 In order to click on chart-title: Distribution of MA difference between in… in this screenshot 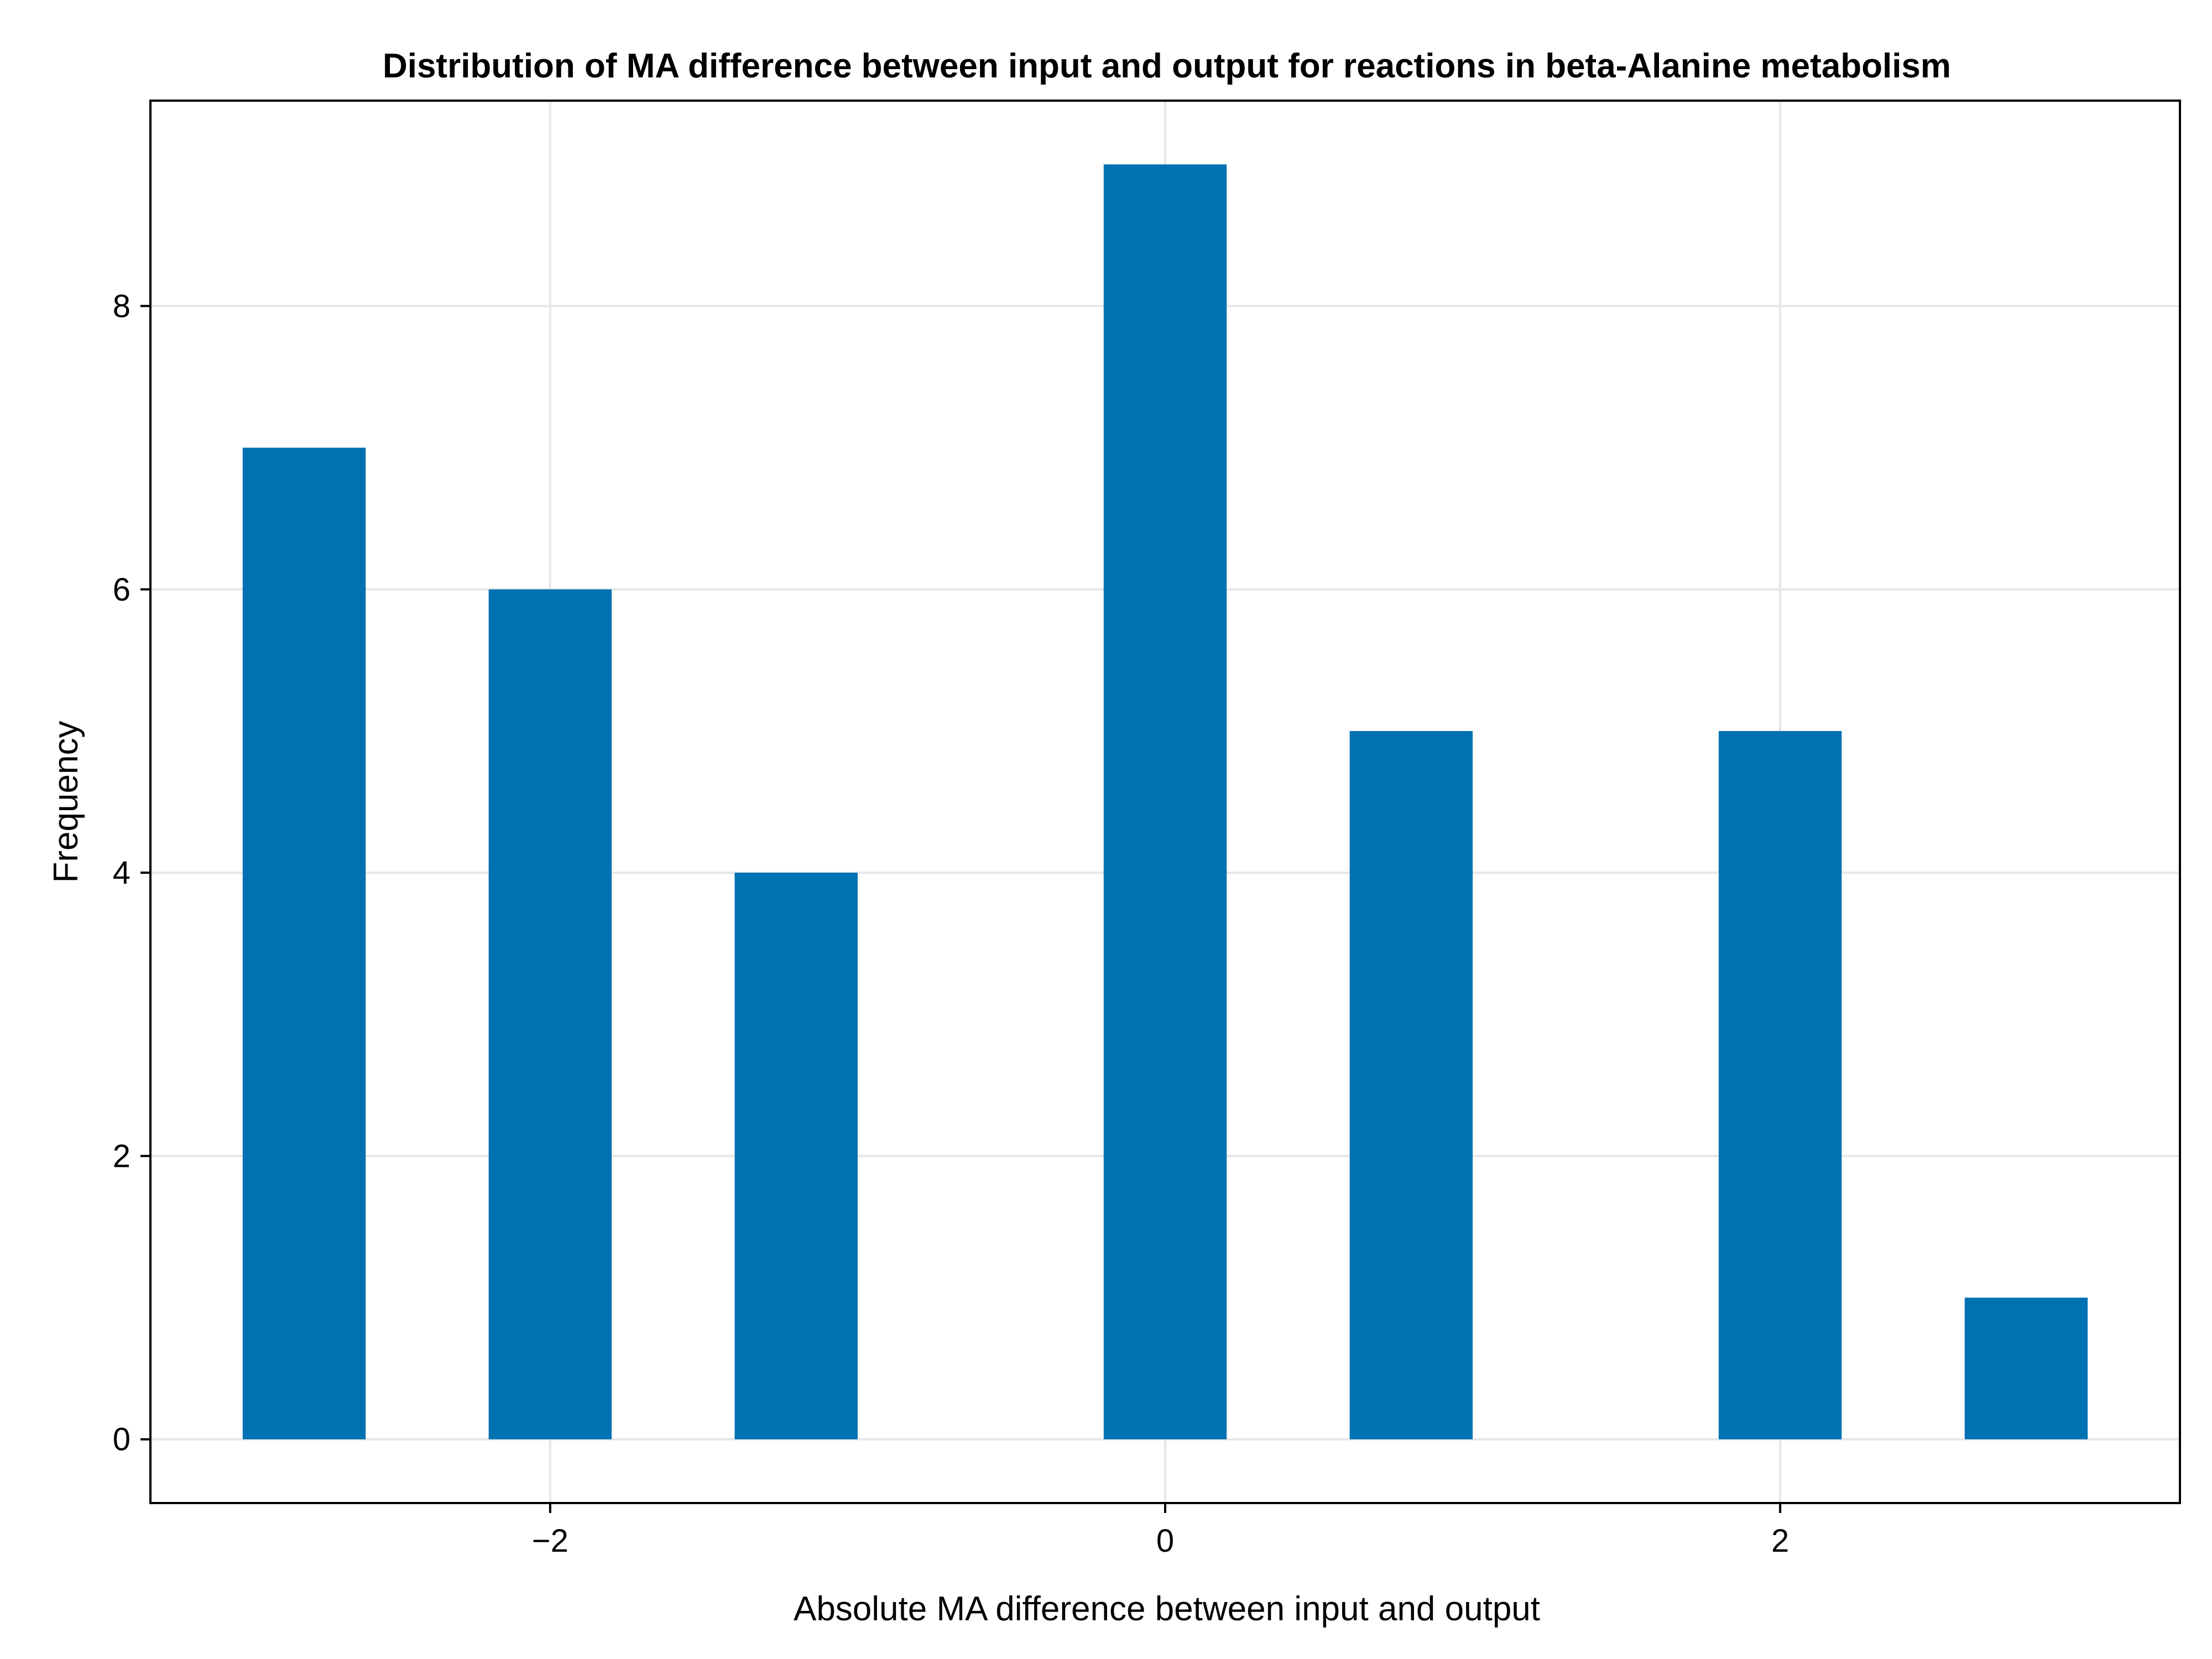, I will do `click(1167, 66)`.